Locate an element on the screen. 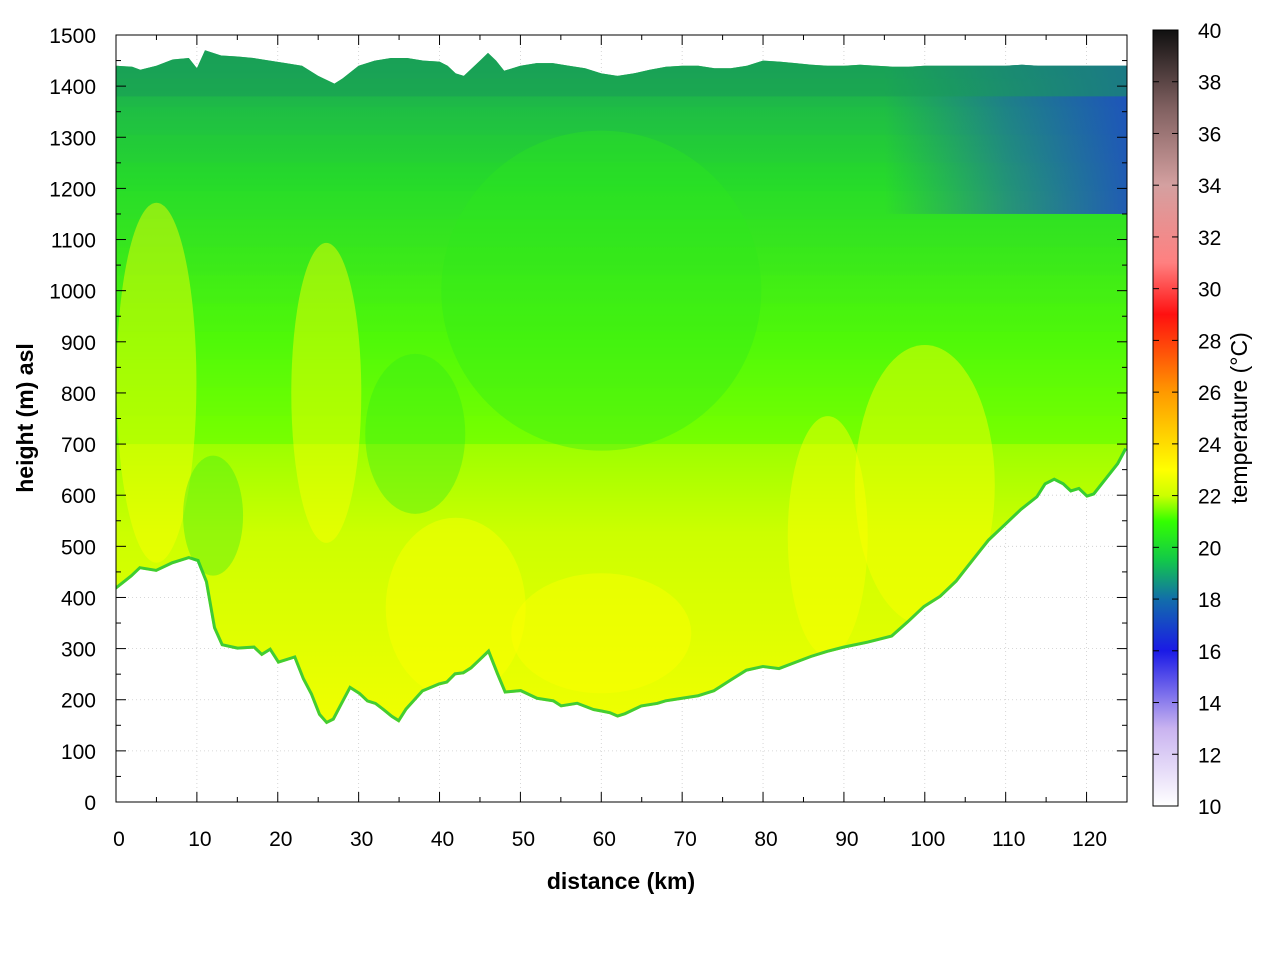 The image size is (1280, 960). x-tick-label: 90 is located at coordinates (846, 839).